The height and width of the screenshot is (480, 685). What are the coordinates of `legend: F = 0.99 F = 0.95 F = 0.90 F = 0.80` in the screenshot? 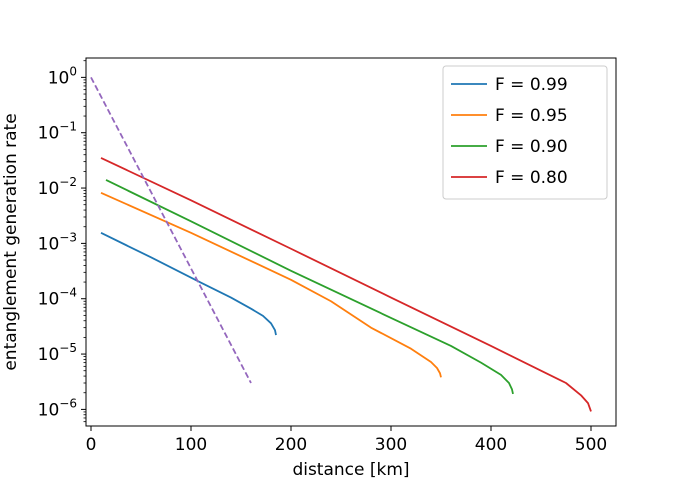 It's located at (525, 132).